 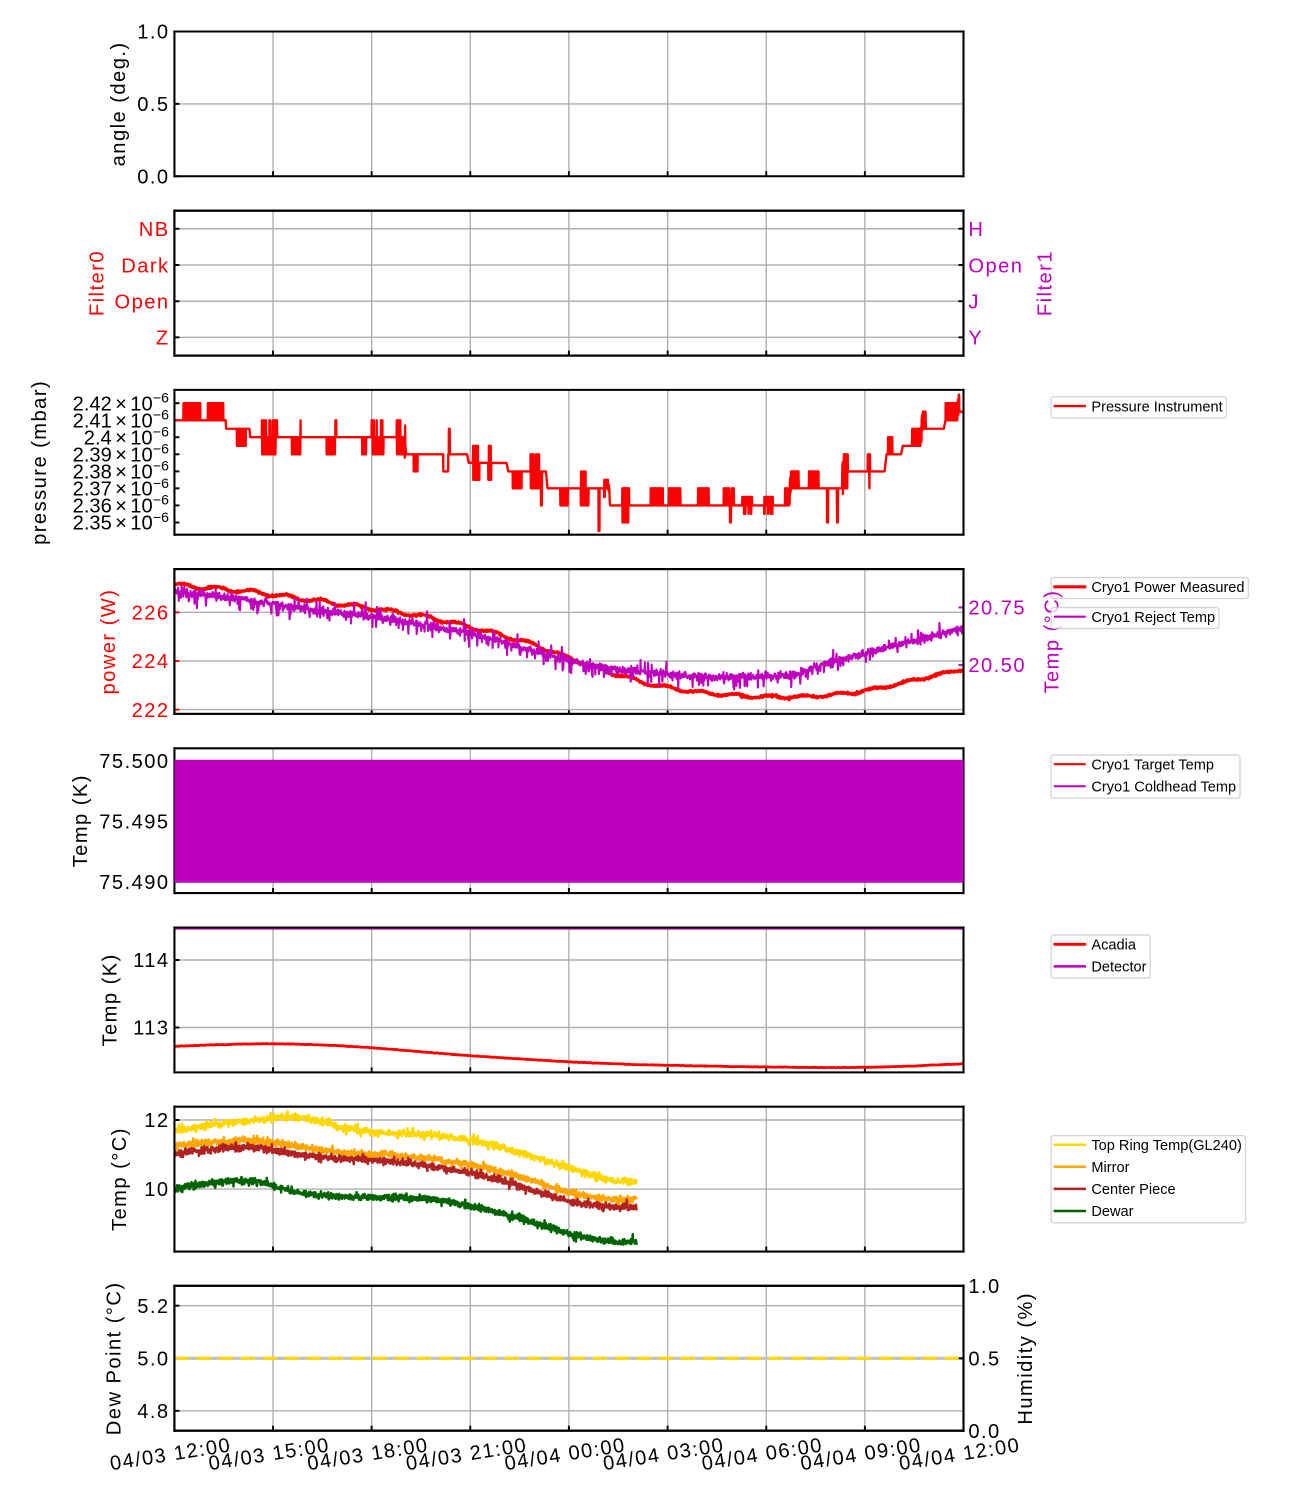 What do you see at coordinates (1167, 588) in the screenshot?
I see `svg-text: Cryo1 Power Measured` at bounding box center [1167, 588].